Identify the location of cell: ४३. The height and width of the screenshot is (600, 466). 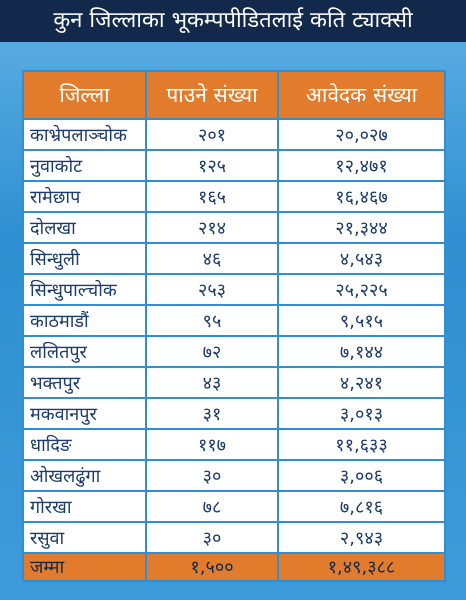
(212, 382).